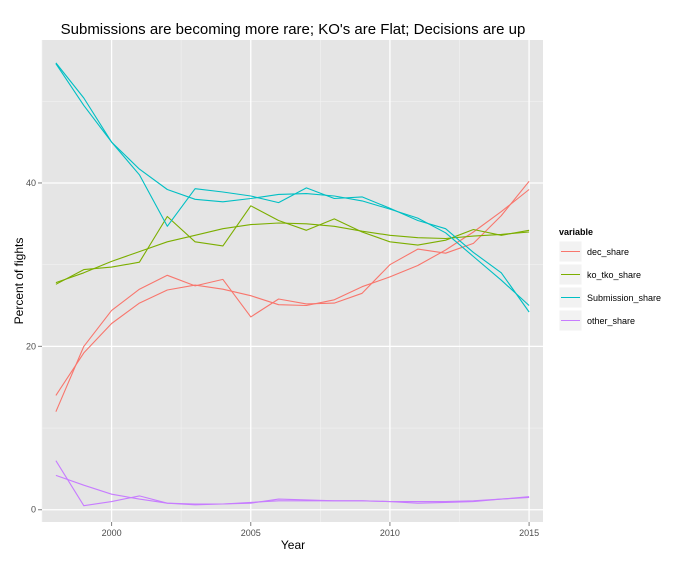 This screenshot has height=562, width=700. What do you see at coordinates (31, 183) in the screenshot?
I see `y-tick-label: 40` at bounding box center [31, 183].